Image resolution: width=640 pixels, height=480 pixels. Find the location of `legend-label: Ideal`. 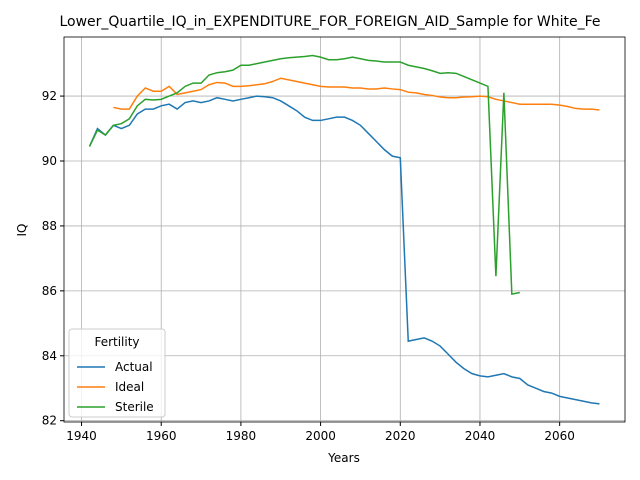

legend-label: Ideal is located at coordinates (129, 387).